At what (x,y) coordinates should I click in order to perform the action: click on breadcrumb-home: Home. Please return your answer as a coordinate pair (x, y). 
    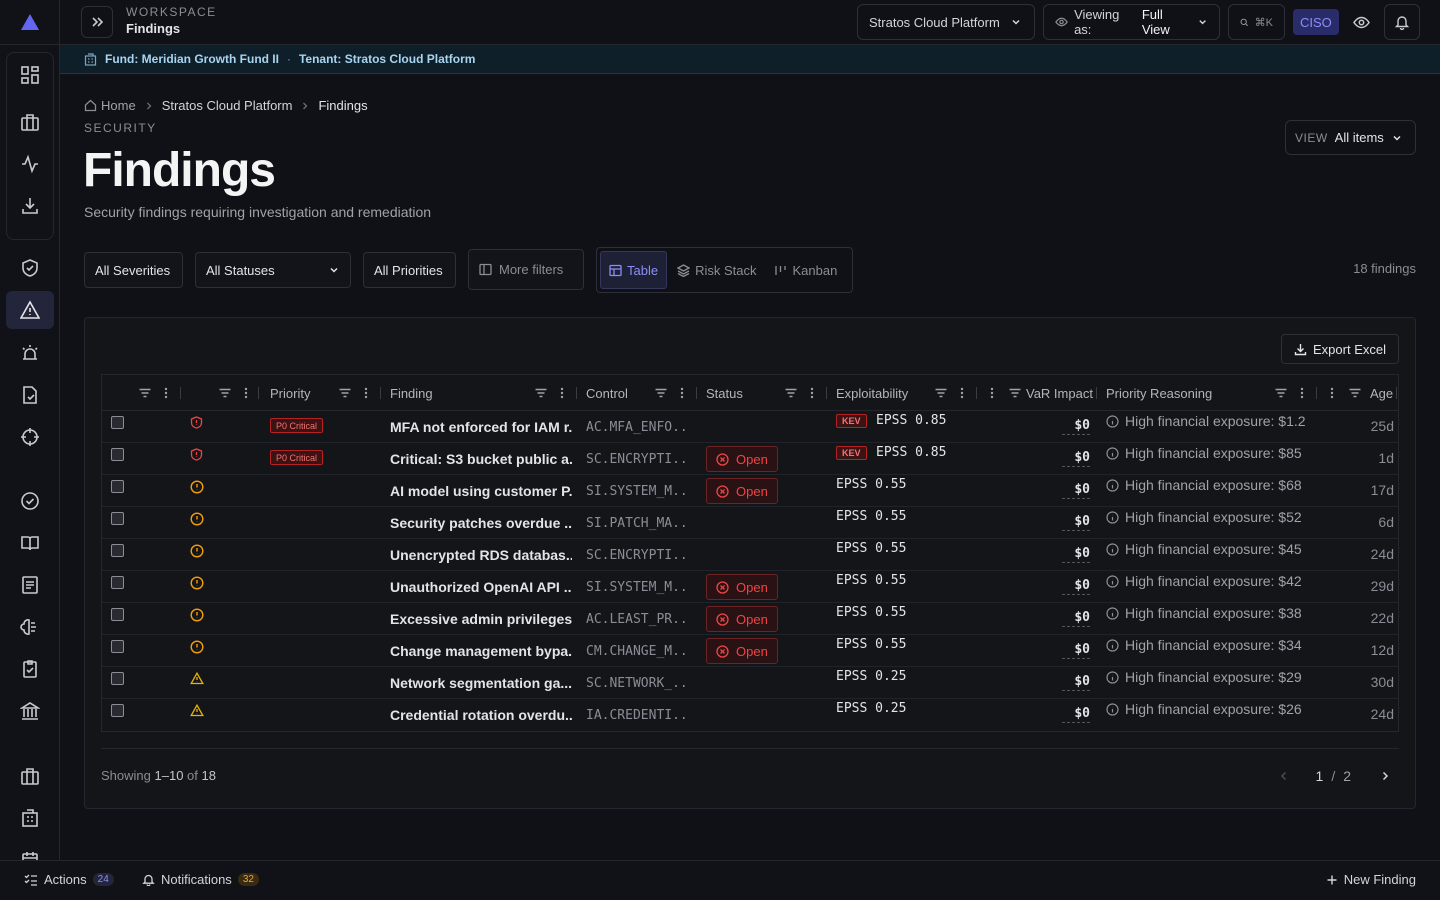
    Looking at the image, I should click on (118, 105).